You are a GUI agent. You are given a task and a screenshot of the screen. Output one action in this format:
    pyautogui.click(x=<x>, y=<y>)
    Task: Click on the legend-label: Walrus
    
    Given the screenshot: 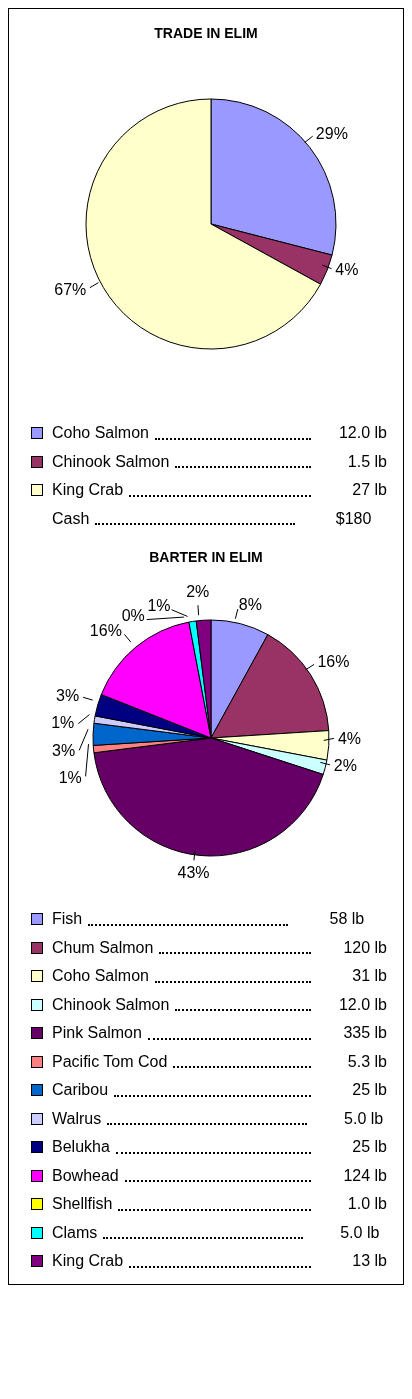 What is the action you would take?
    pyautogui.click(x=77, y=1118)
    